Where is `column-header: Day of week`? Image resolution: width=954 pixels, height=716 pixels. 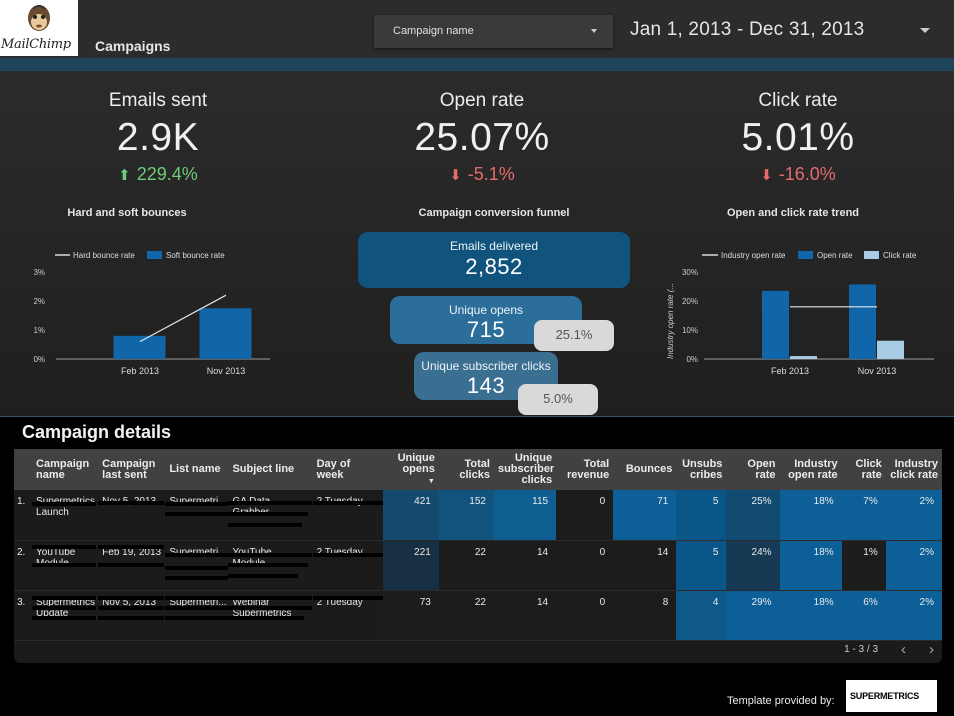 column-header: Day of week is located at coordinates (347, 469).